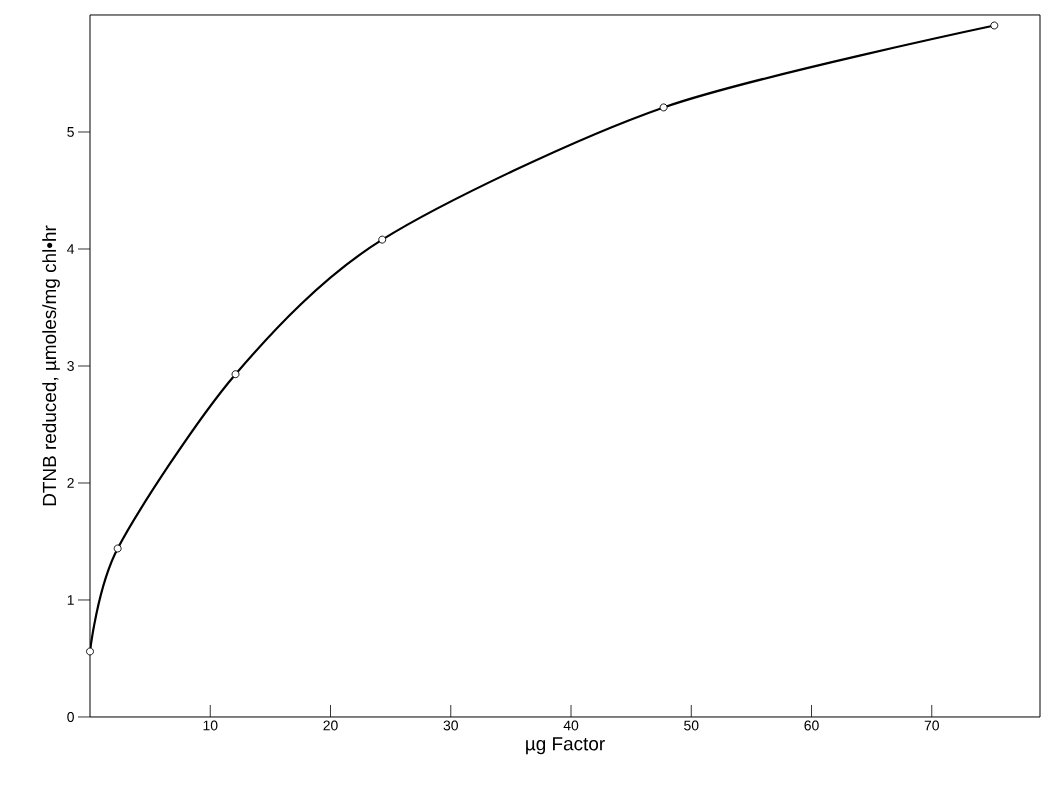 The width and height of the screenshot is (1047, 803). Describe the element at coordinates (691, 725) in the screenshot. I see `x-tick-label: 50` at that location.